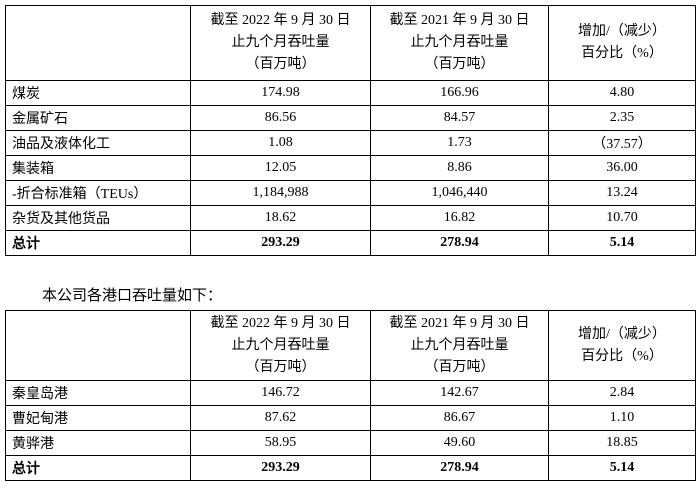  I want to click on label-cell: 曹妃甸港, so click(98, 418).